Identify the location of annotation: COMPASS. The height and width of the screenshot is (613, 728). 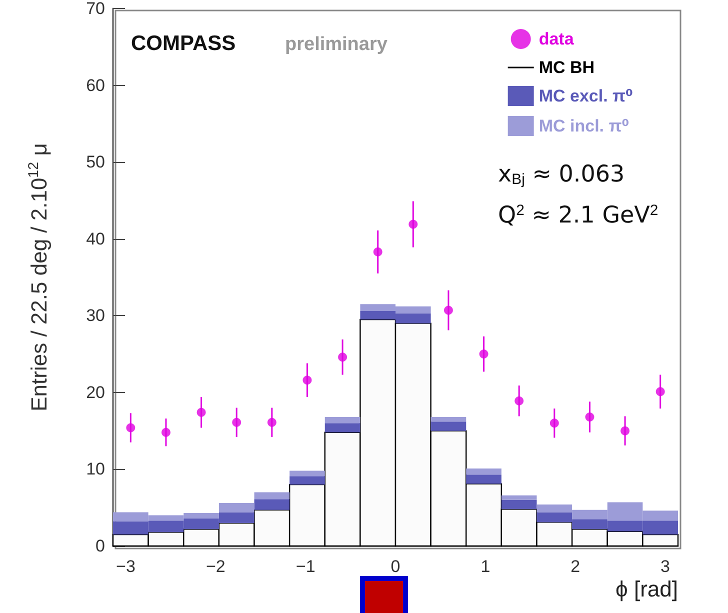
(183, 43).